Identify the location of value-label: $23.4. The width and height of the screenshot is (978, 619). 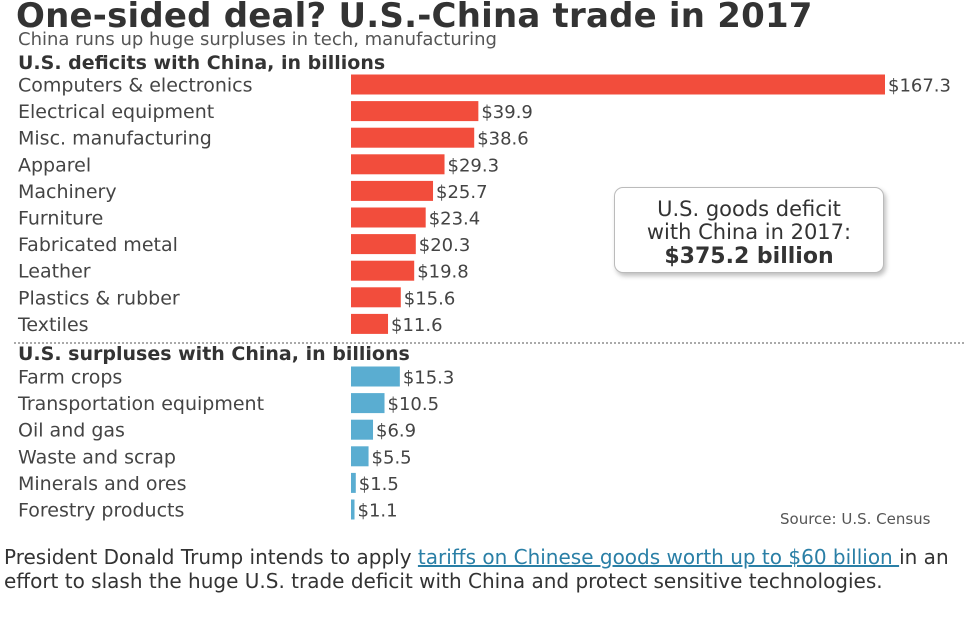
(455, 219).